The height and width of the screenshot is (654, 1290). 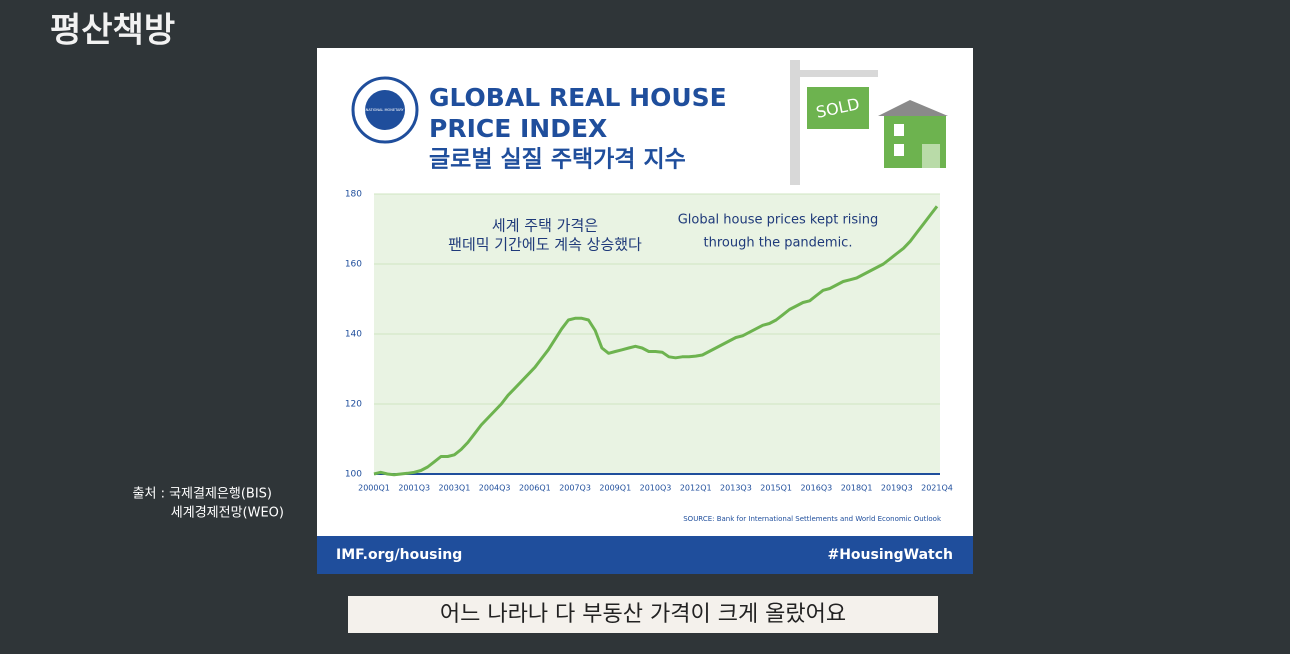 What do you see at coordinates (495, 488) in the screenshot?
I see `x-tick-label: 2004Q3` at bounding box center [495, 488].